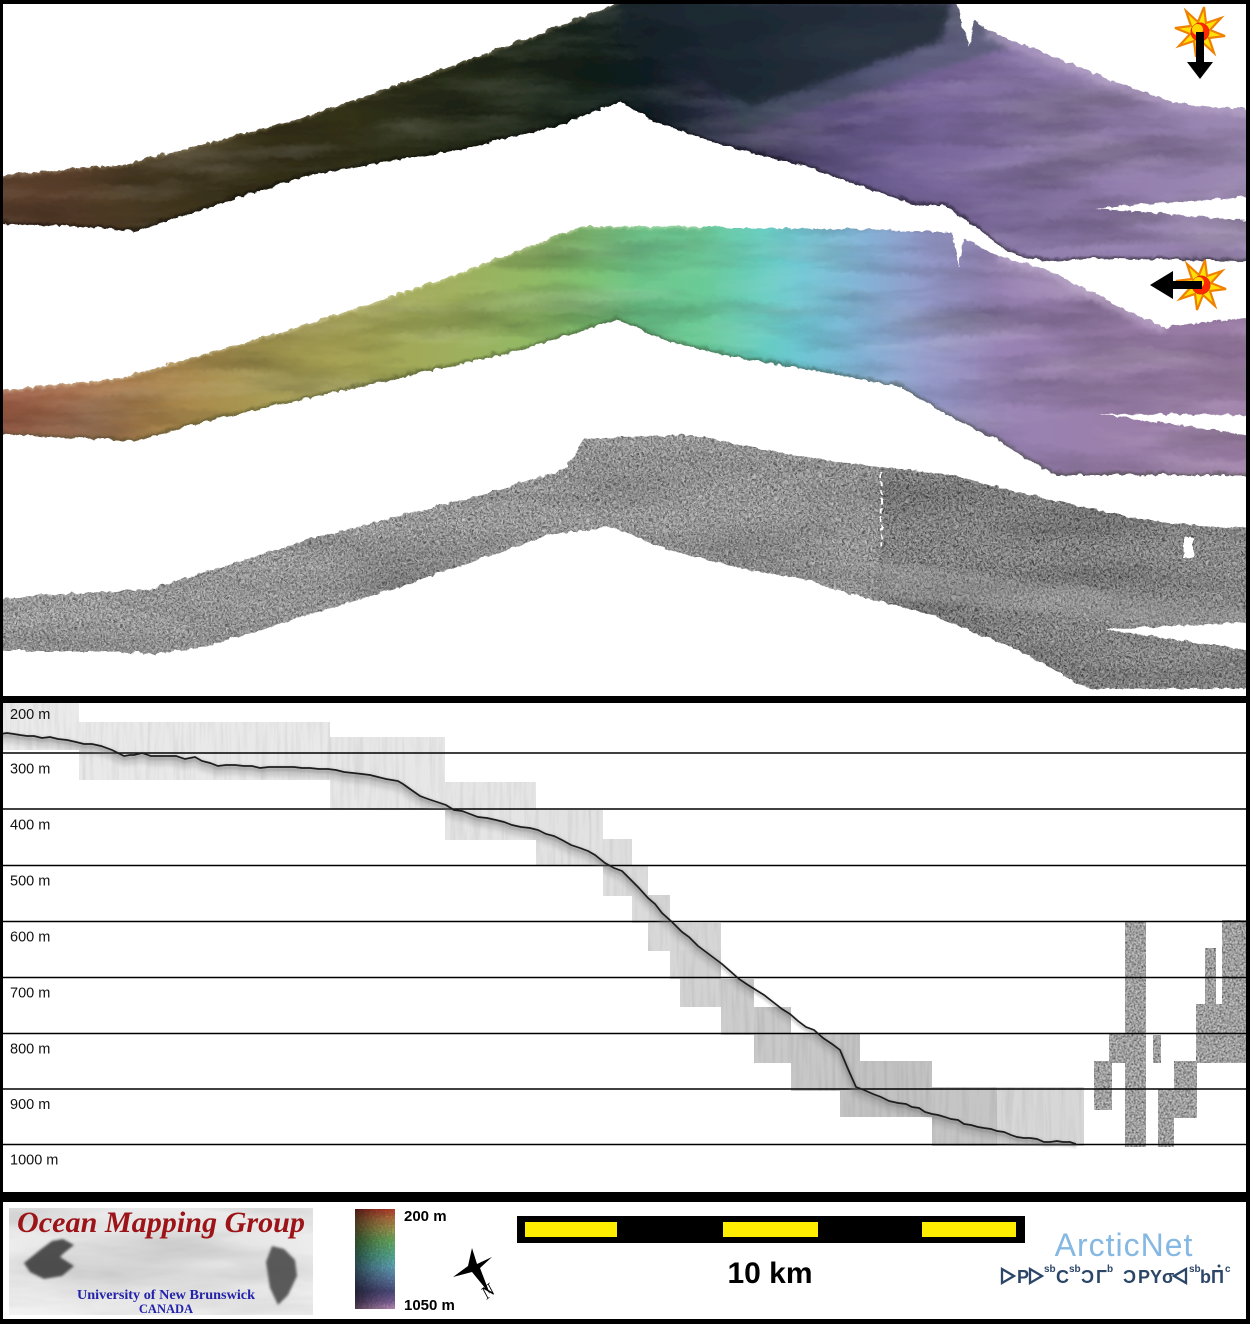 The height and width of the screenshot is (1324, 1250). Describe the element at coordinates (1101, 1277) in the screenshot. I see `svg-text: Γ` at that location.